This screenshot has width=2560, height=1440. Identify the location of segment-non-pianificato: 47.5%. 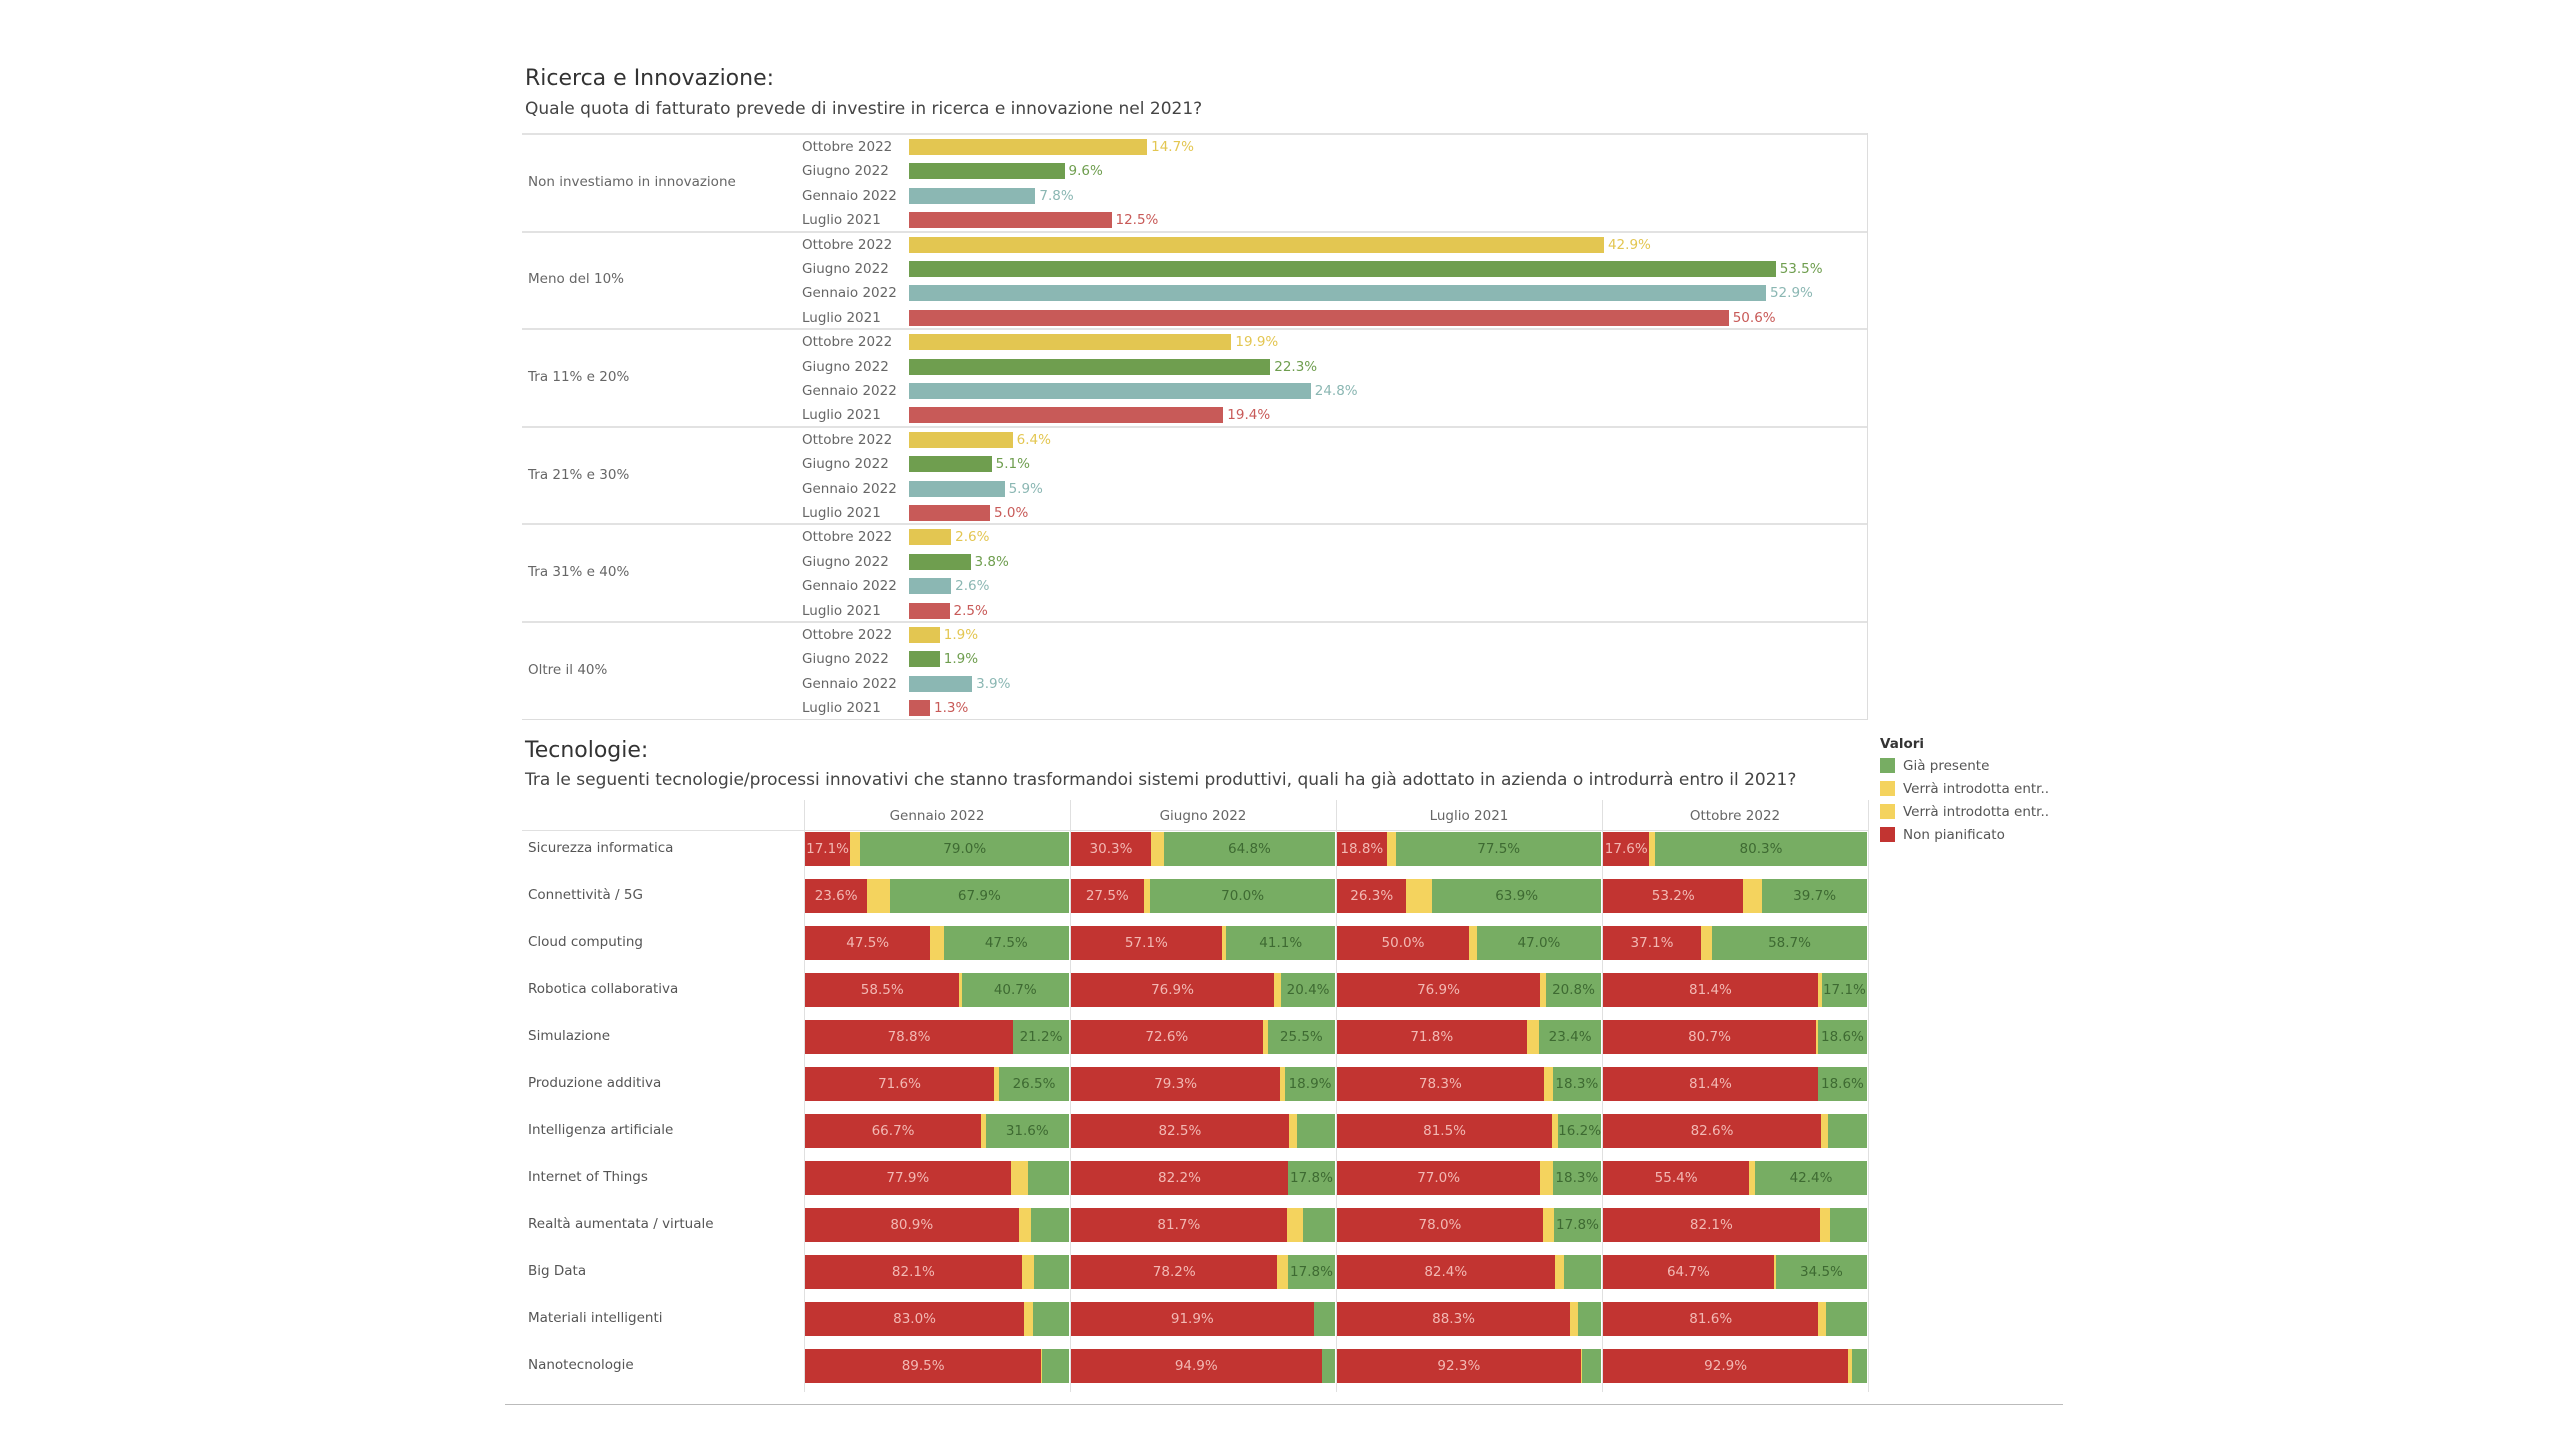
(868, 943).